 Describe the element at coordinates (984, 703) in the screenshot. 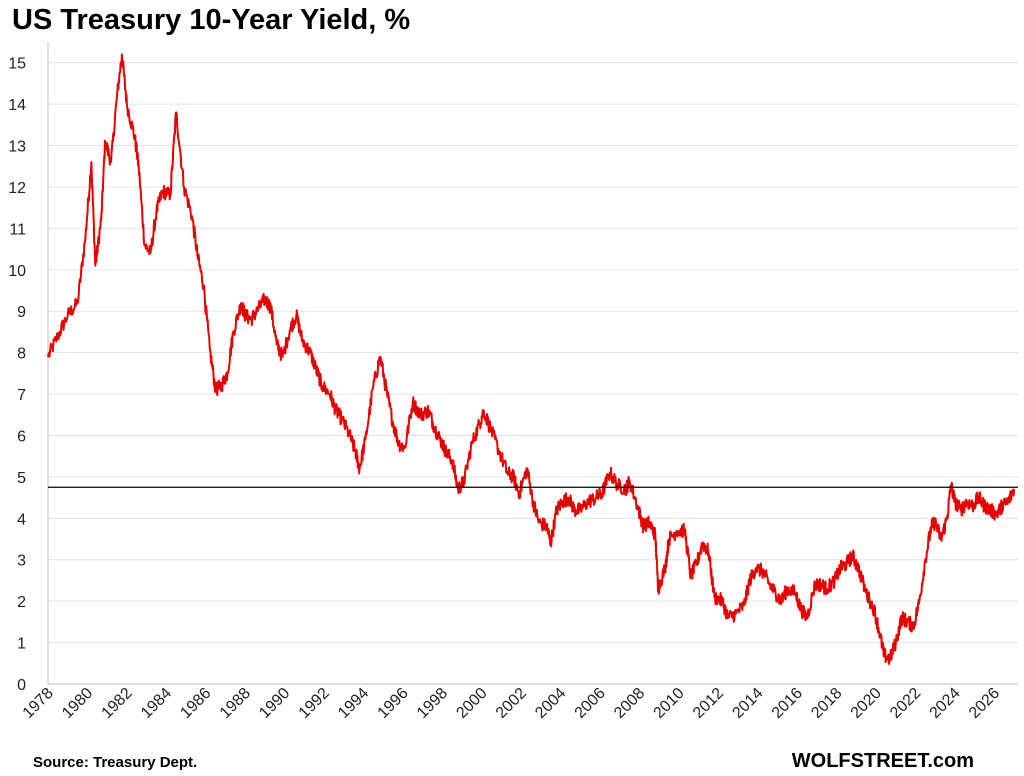

I see `x-tick-label: 2026` at that location.